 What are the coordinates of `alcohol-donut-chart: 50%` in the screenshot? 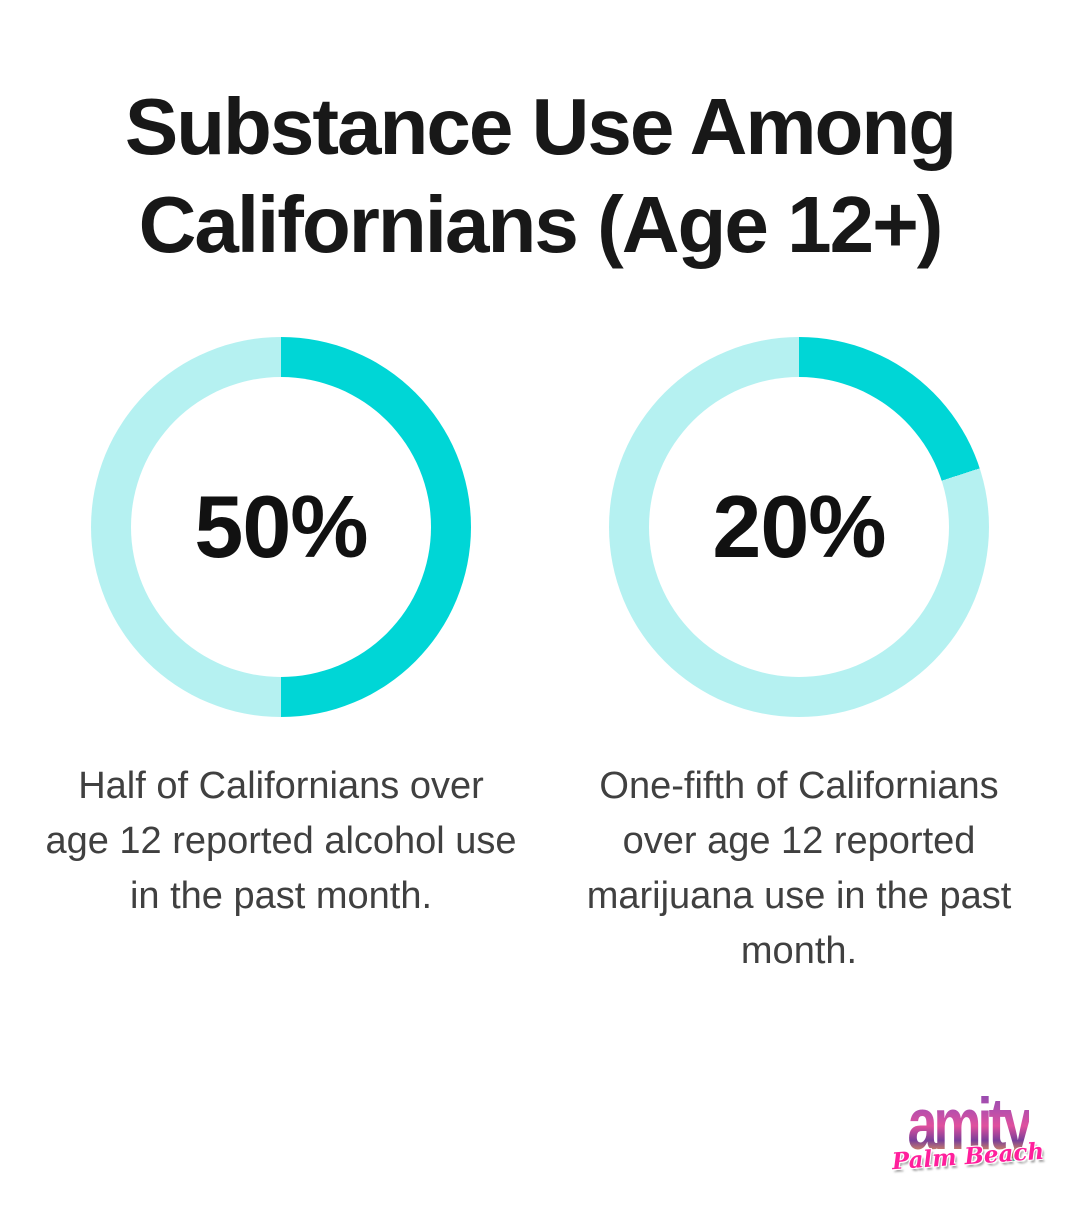 It's located at (281, 527).